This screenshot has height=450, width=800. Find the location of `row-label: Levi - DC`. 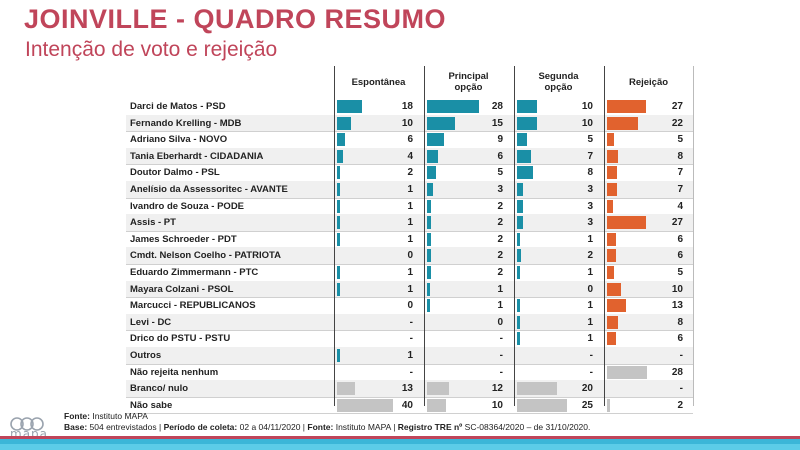

row-label: Levi - DC is located at coordinates (151, 322).